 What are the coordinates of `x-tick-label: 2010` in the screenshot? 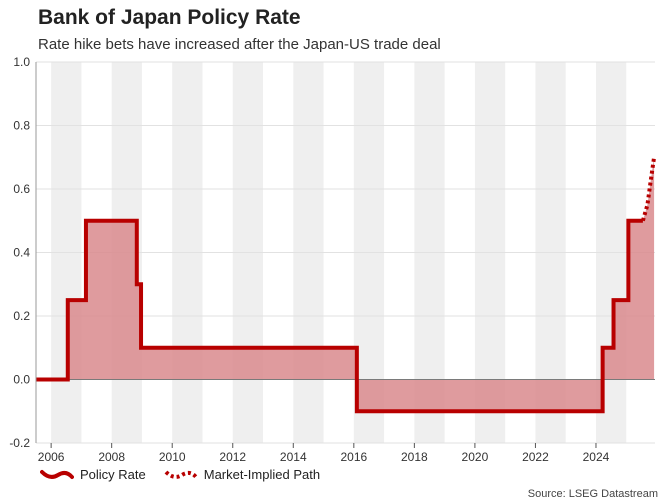 It's located at (172, 457).